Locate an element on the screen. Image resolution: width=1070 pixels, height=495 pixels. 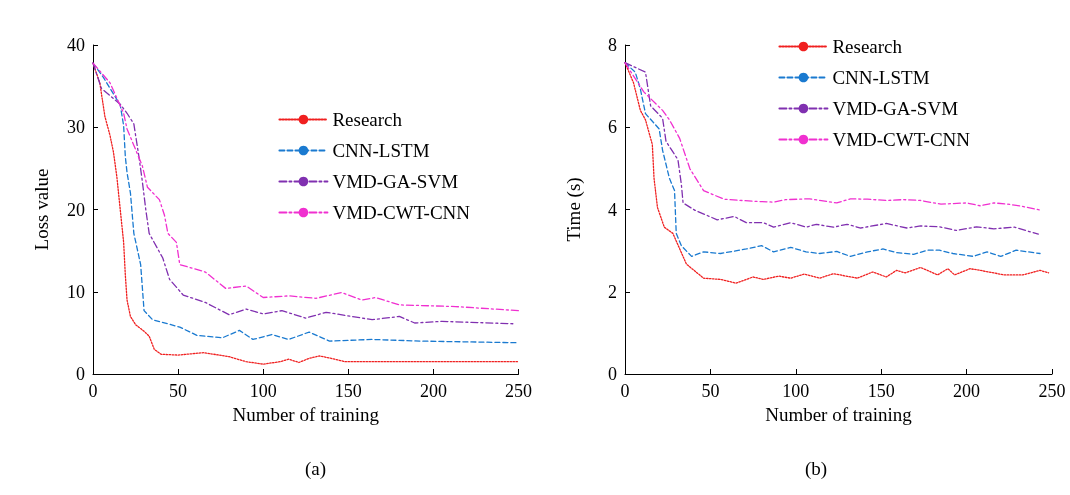
y-tick-label: 6 is located at coordinates (612, 127).